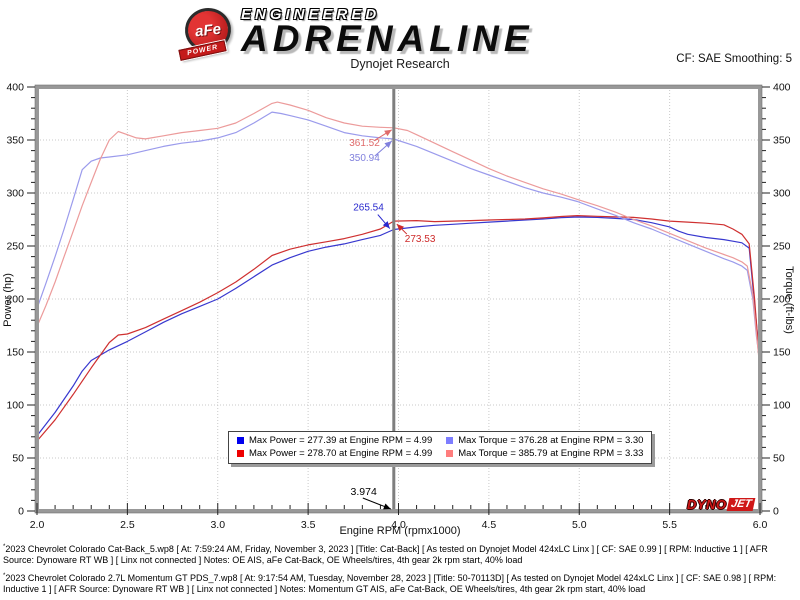 The image size is (800, 600). Describe the element at coordinates (392, 191) in the screenshot. I see `cursor-annotations: 361.52 350.94 265.54 273.53` at that location.